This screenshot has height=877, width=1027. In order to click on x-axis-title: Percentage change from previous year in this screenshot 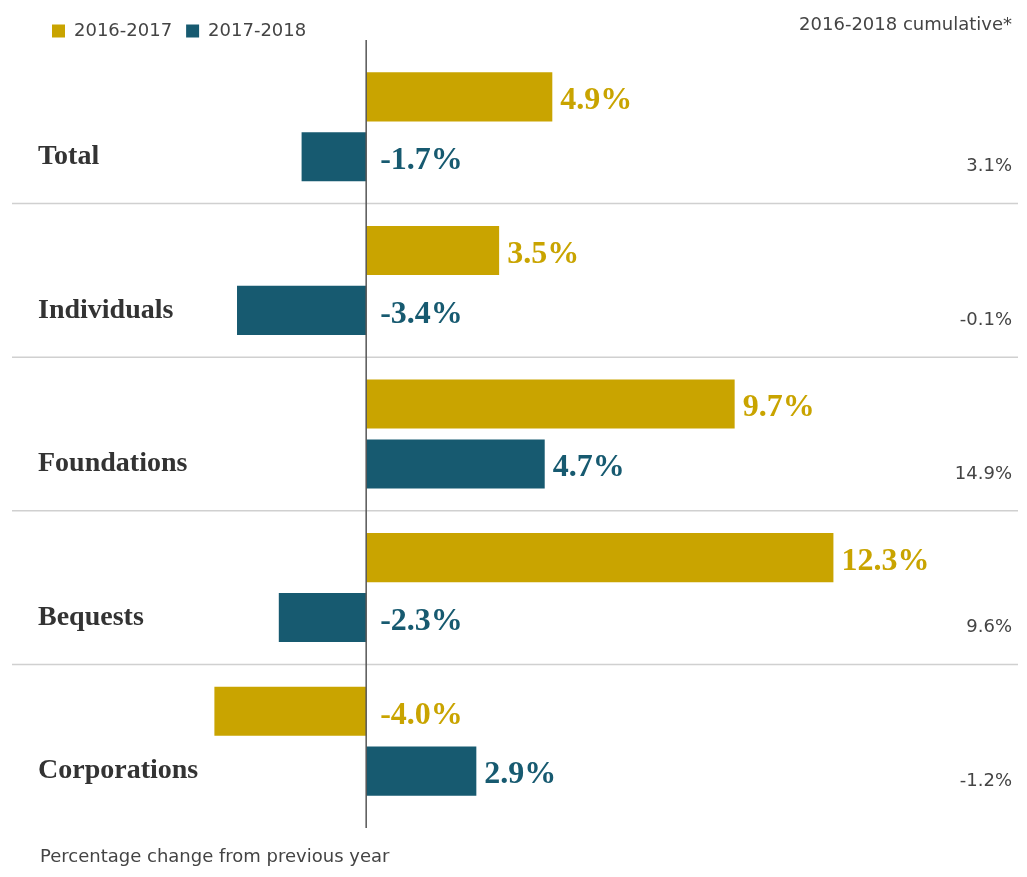, I will do `click(215, 855)`.